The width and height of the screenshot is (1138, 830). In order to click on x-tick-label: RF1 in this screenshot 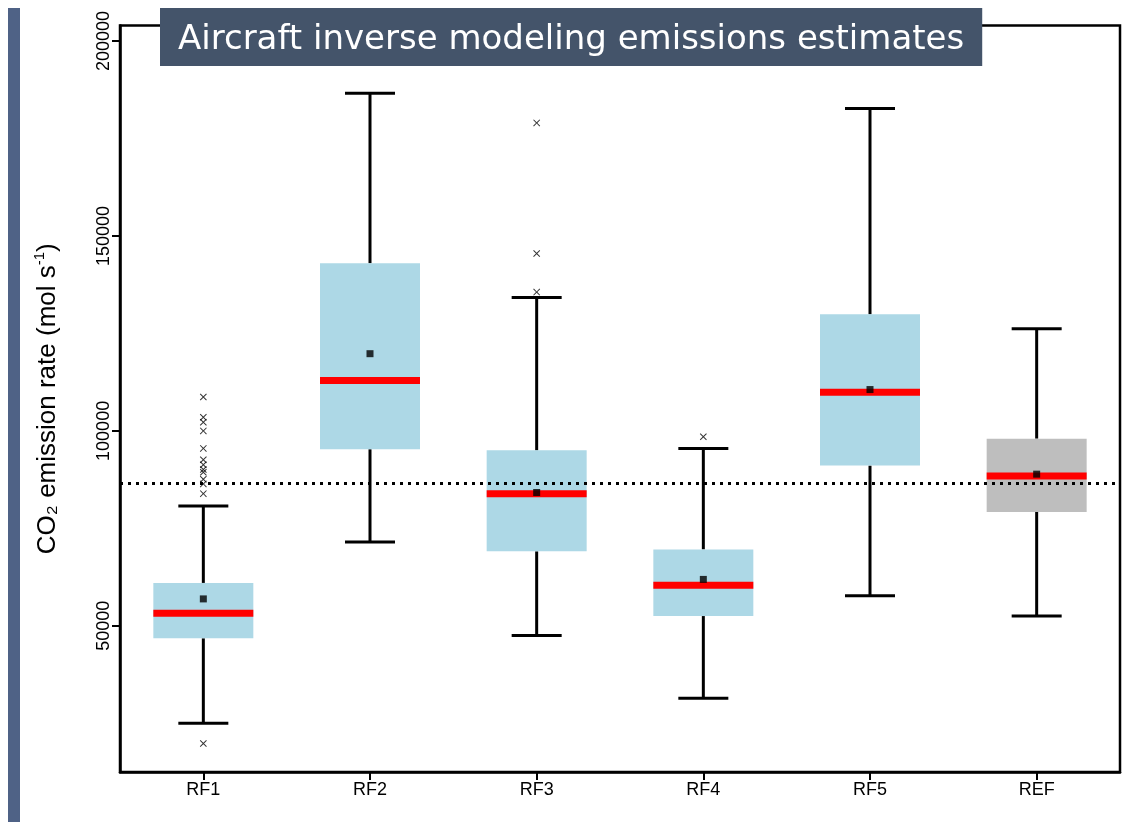, I will do `click(203, 789)`.